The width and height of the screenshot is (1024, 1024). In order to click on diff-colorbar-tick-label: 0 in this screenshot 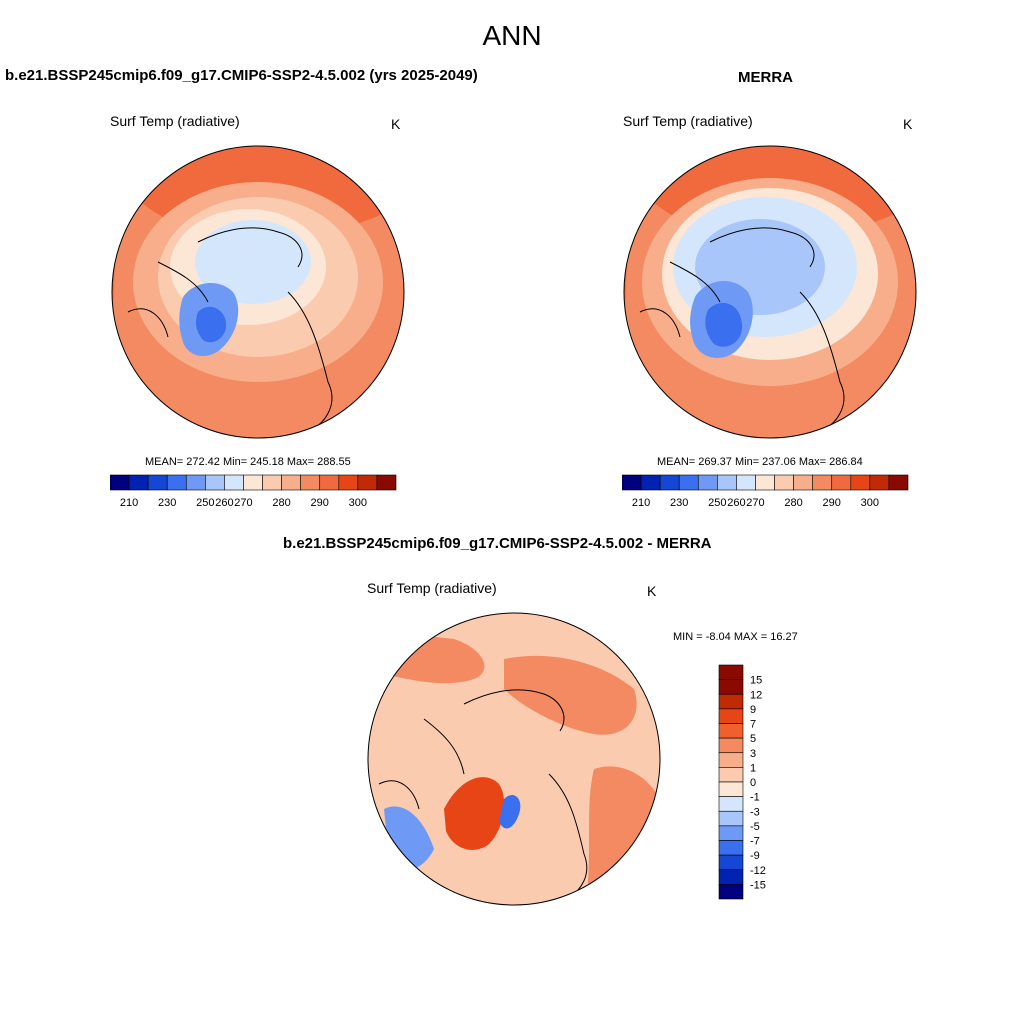, I will do `click(753, 783)`.